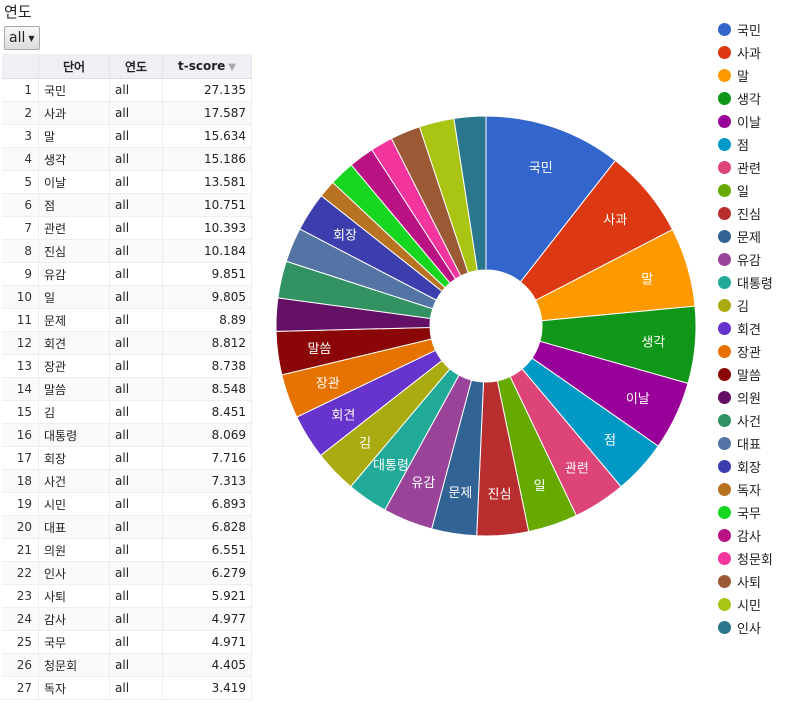 The height and width of the screenshot is (720, 800). What do you see at coordinates (745, 420) in the screenshot?
I see `legend-item: 사건` at bounding box center [745, 420].